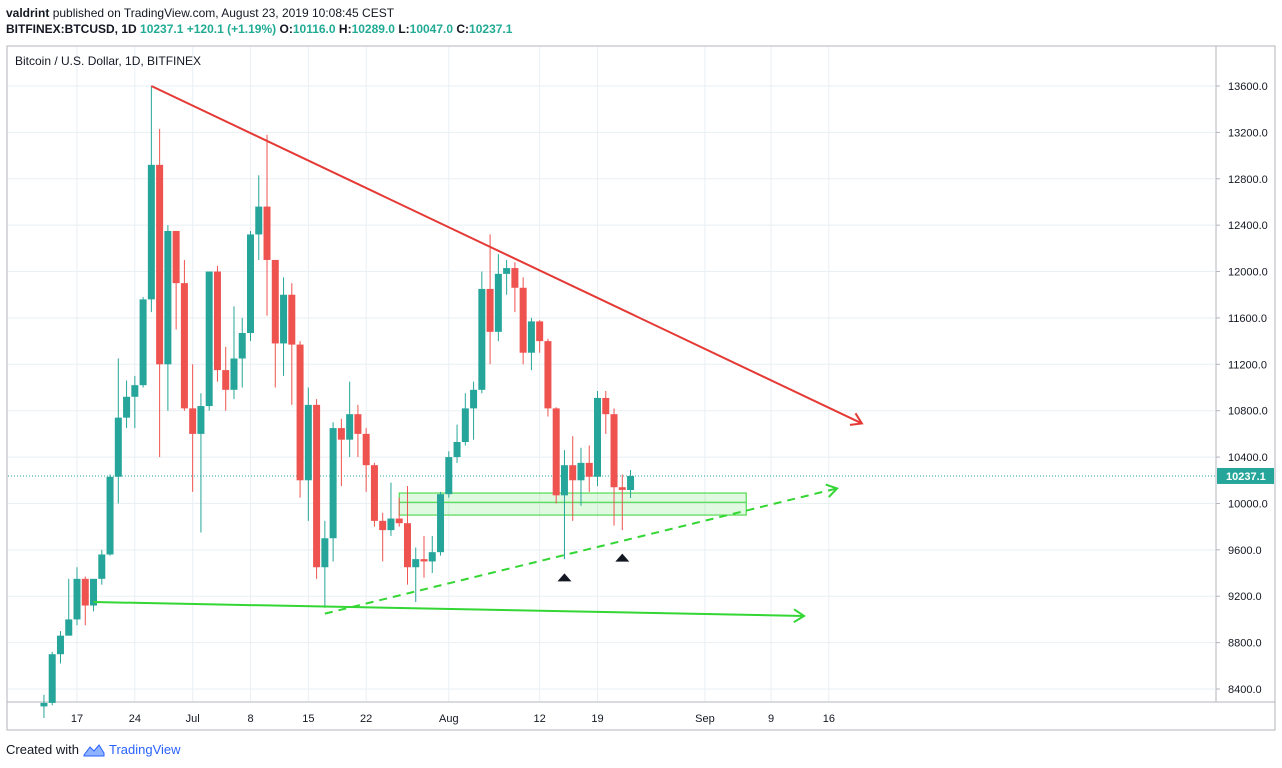 The image size is (1282, 768). What do you see at coordinates (1245, 551) in the screenshot?
I see `y-tick-label: 9600.0` at bounding box center [1245, 551].